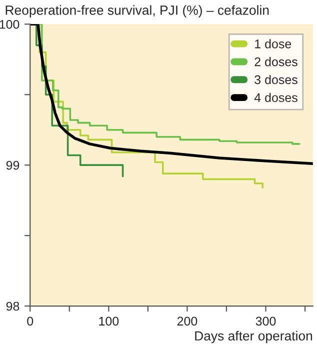 This screenshot has width=317, height=345. What do you see at coordinates (30, 321) in the screenshot?
I see `x-tick-label: 0` at bounding box center [30, 321].